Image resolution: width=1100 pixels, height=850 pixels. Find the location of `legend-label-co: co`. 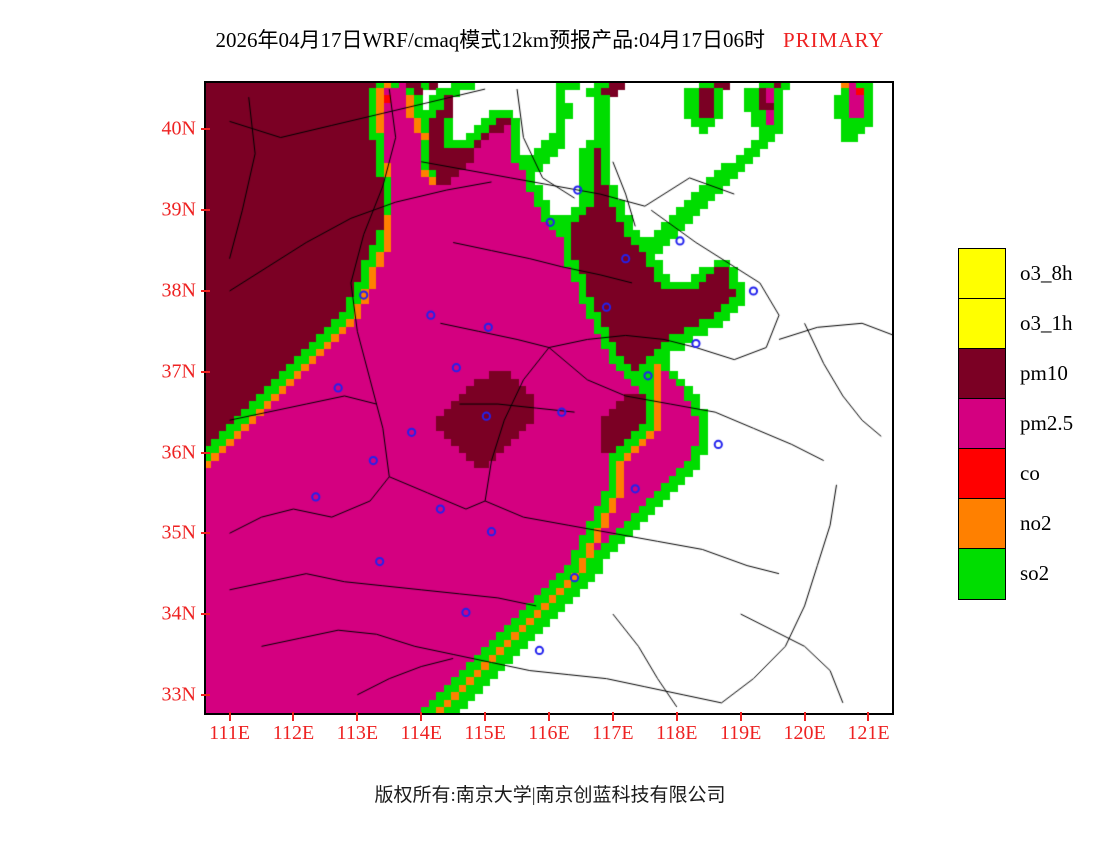

legend-label-co: co is located at coordinates (1030, 473).